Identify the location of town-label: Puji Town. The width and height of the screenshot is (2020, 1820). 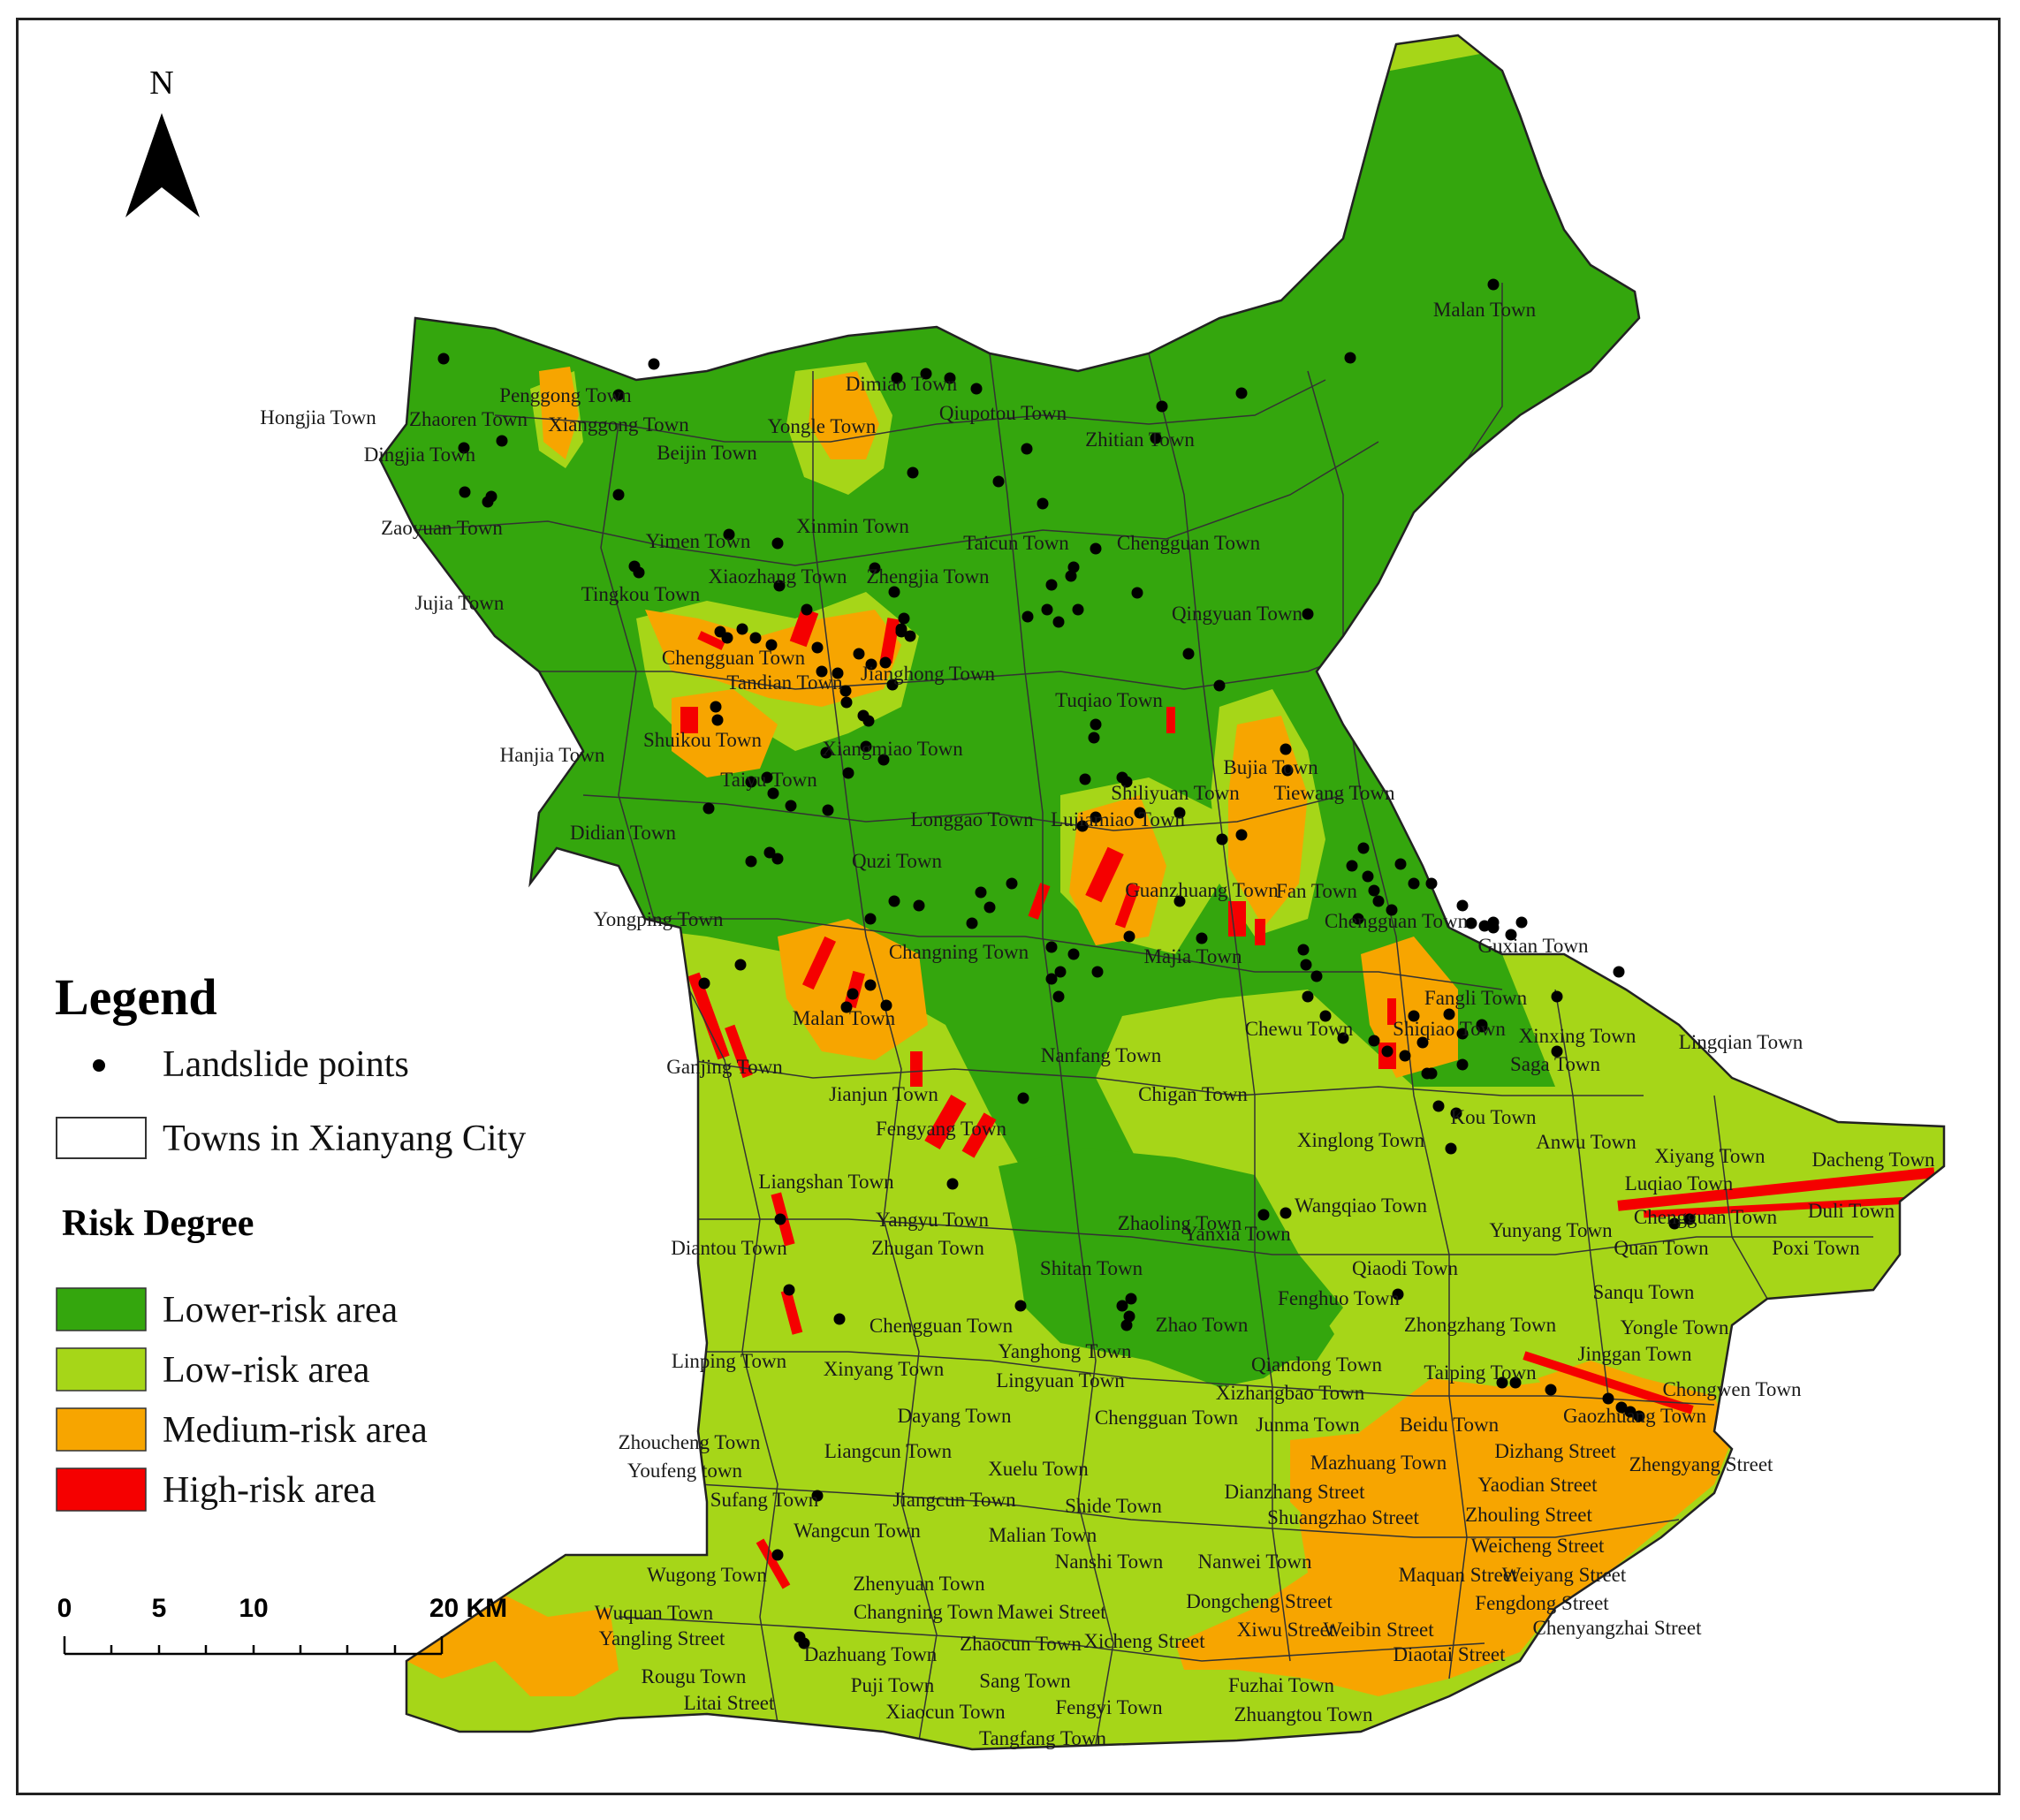
(893, 1685).